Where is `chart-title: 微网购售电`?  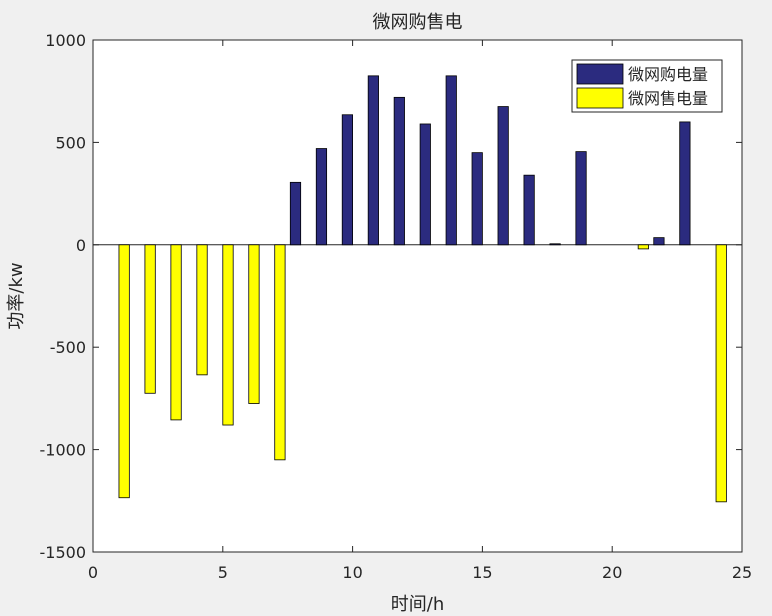 chart-title: 微网购售电 is located at coordinates (418, 22).